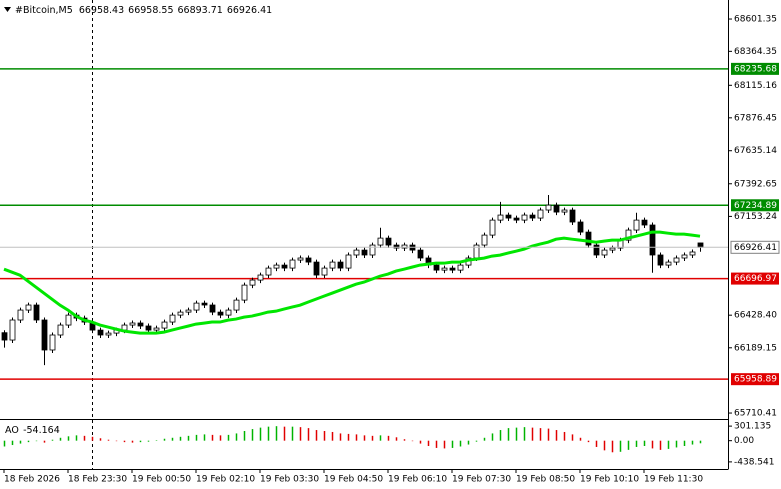 The height and width of the screenshot is (489, 781). Describe the element at coordinates (755, 414) in the screenshot. I see `y-tick-label: 65710.41` at that location.